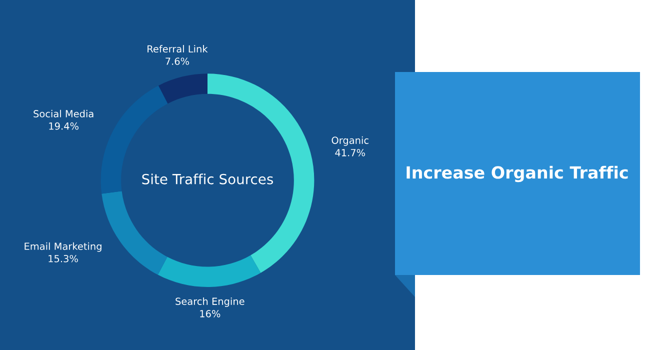 The width and height of the screenshot is (660, 350). Describe the element at coordinates (63, 247) in the screenshot. I see `slice-label: Email Marketing` at that location.